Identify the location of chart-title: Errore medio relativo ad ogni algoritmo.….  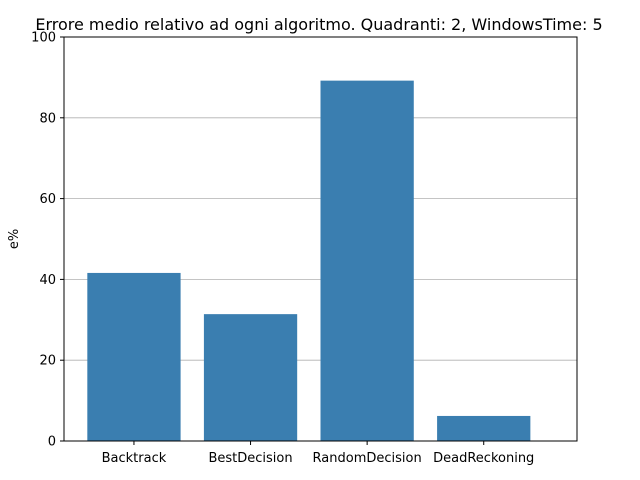
(318, 24).